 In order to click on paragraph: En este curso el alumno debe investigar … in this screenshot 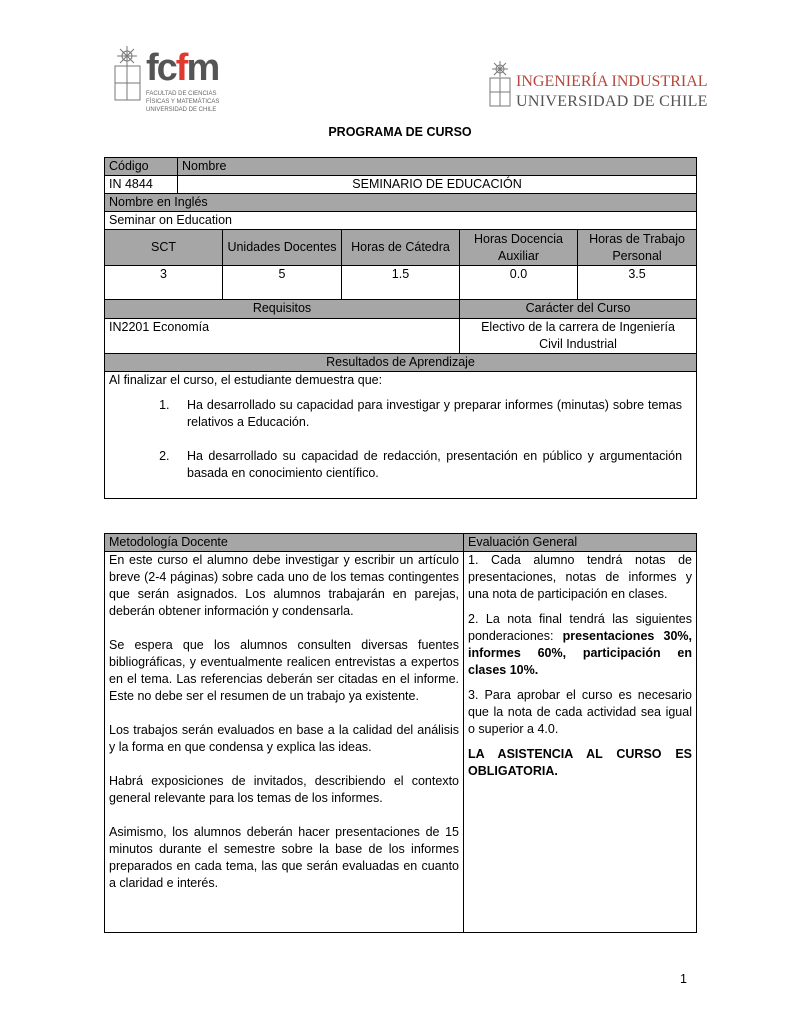, I will do `click(284, 585)`.